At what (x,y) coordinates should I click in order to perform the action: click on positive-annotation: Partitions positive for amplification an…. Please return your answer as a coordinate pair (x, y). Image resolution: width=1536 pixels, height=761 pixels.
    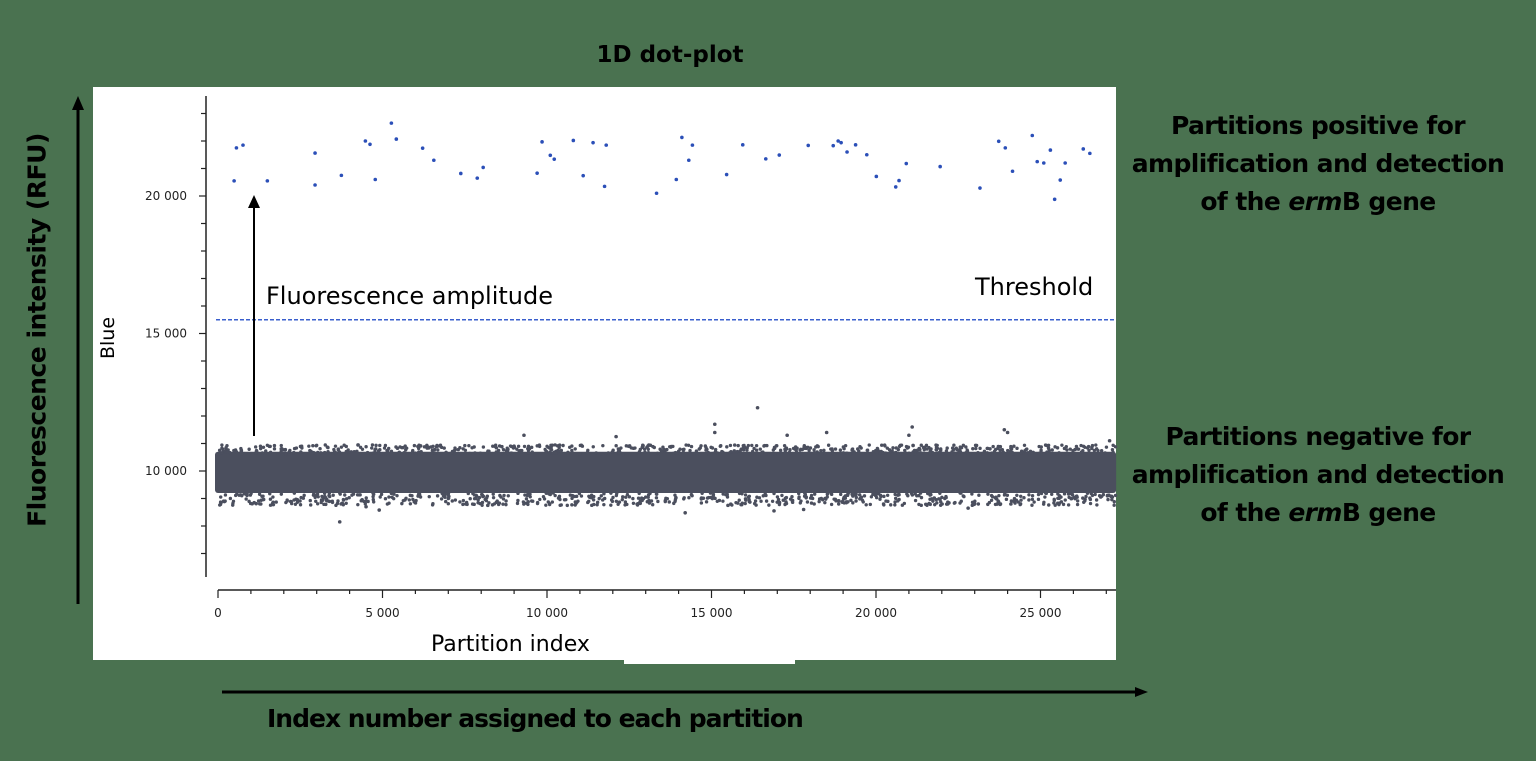
    Looking at the image, I should click on (1318, 164).